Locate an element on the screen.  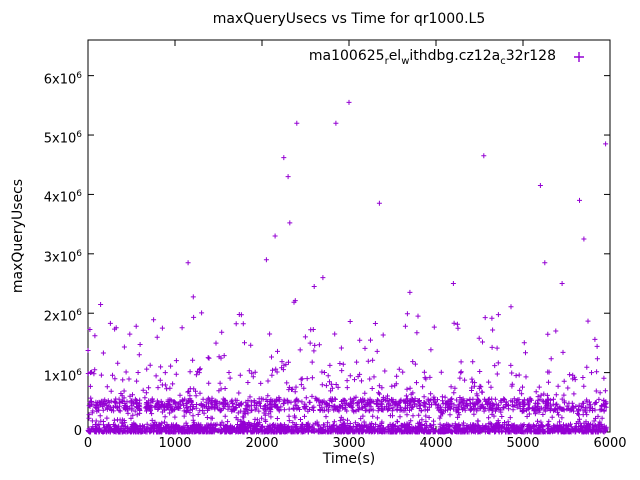
x-tick-label: 5000 is located at coordinates (523, 443).